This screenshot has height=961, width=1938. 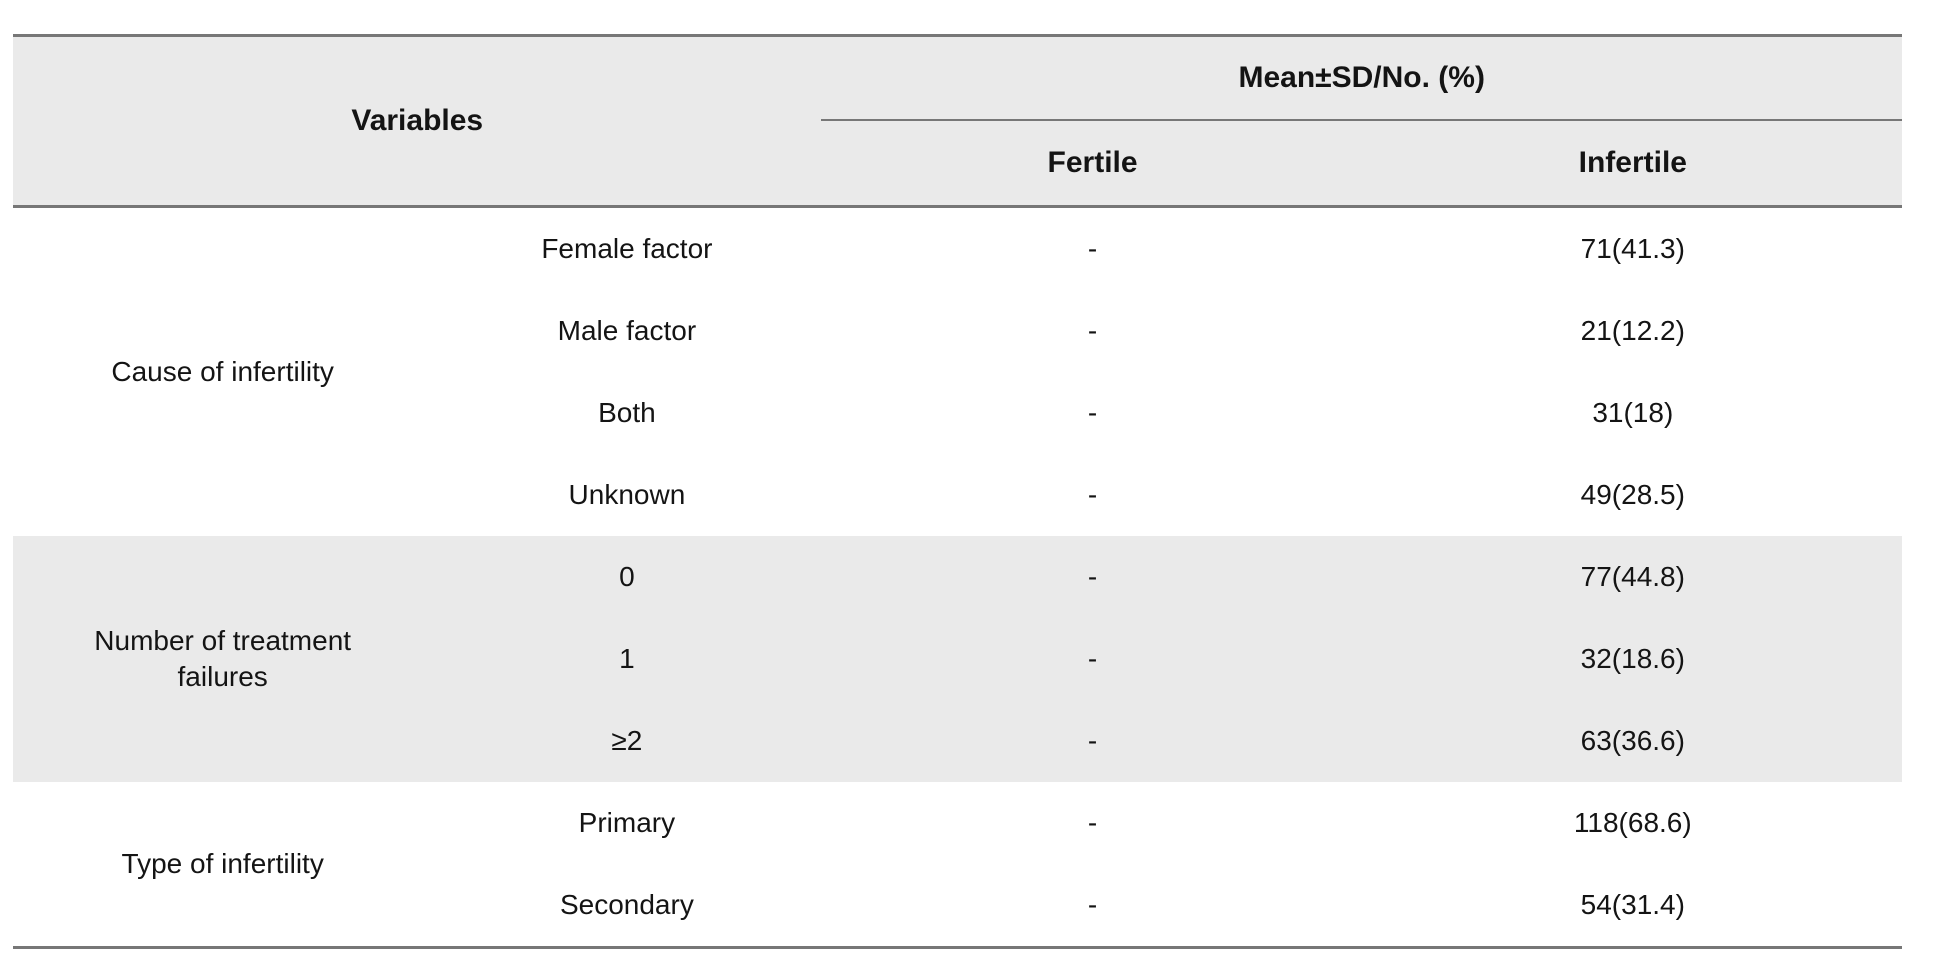 I want to click on row-item-label: Primary, so click(x=627, y=823).